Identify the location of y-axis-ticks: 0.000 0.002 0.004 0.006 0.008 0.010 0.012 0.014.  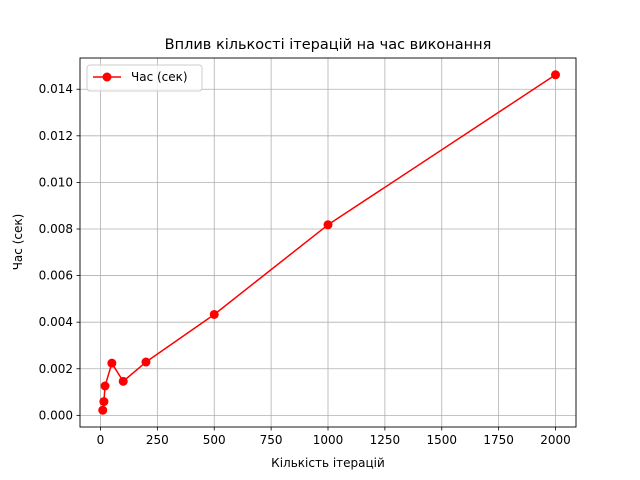
(59, 252).